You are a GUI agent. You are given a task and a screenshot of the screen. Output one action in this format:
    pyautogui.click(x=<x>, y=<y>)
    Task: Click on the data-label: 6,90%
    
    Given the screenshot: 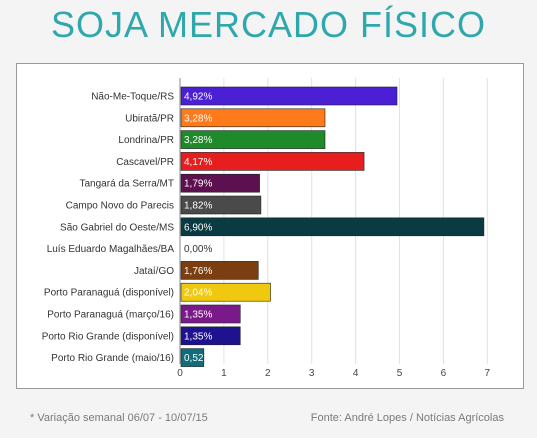 What is the action you would take?
    pyautogui.click(x=198, y=227)
    